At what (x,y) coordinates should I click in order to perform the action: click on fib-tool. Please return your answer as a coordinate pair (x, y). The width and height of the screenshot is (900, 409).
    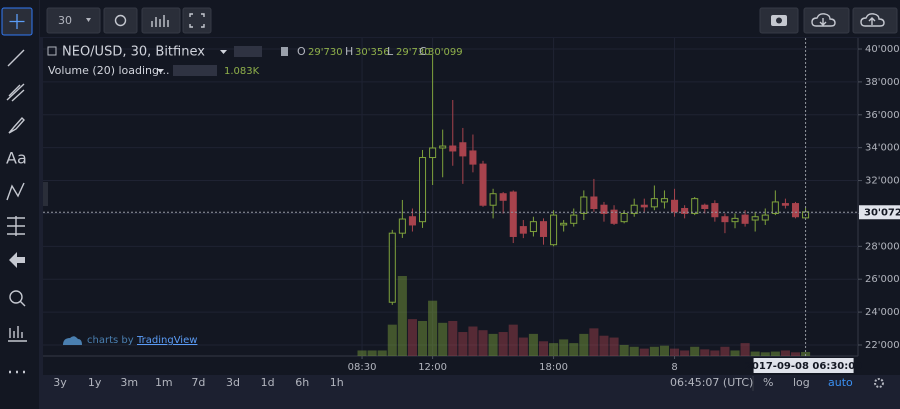
    Looking at the image, I should click on (16, 226).